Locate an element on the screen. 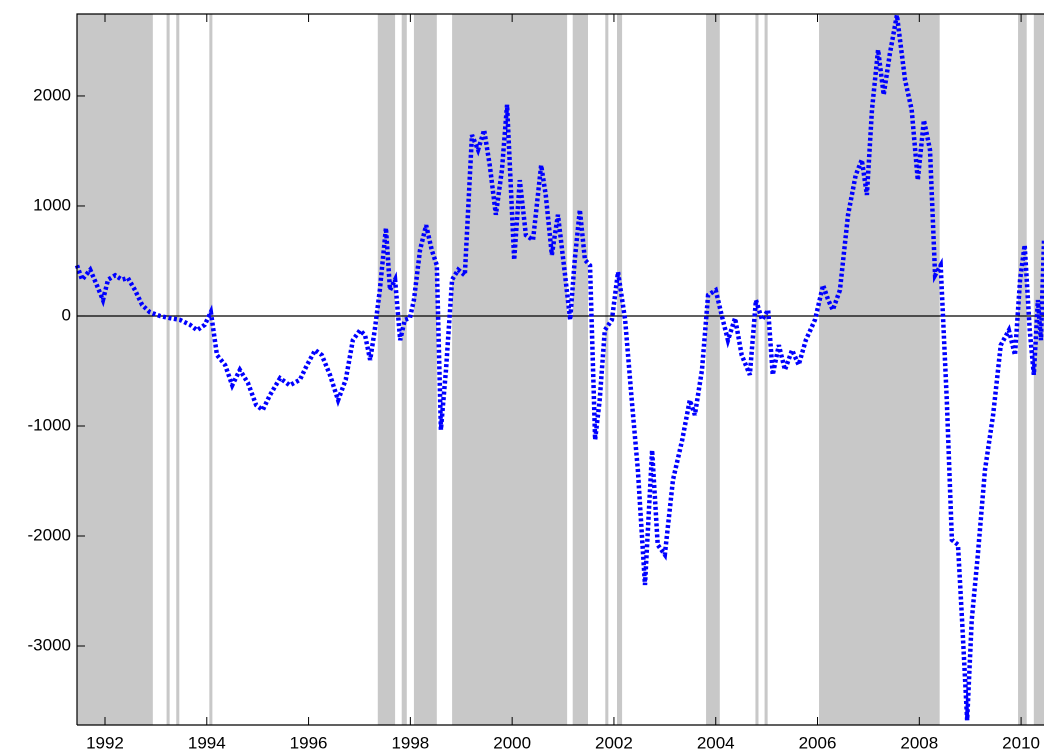 Image resolution: width=1044 pixels, height=755 pixels. x-tick-label: 2004 is located at coordinates (716, 742).